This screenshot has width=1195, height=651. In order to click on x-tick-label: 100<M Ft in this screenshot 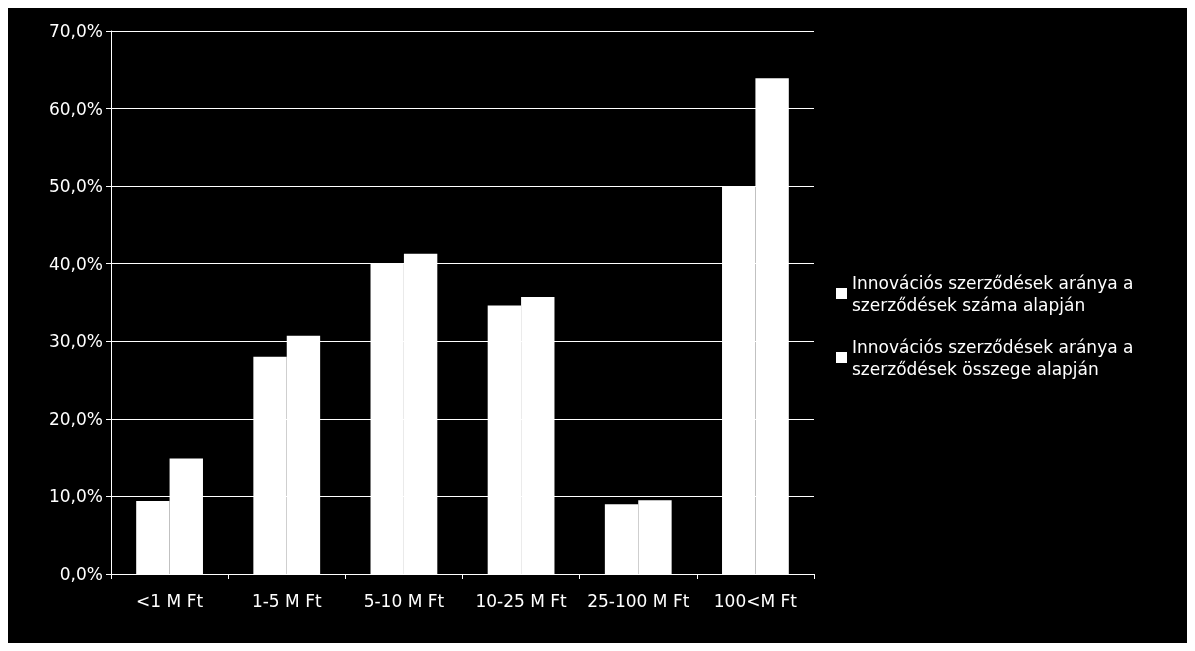, I will do `click(755, 600)`.